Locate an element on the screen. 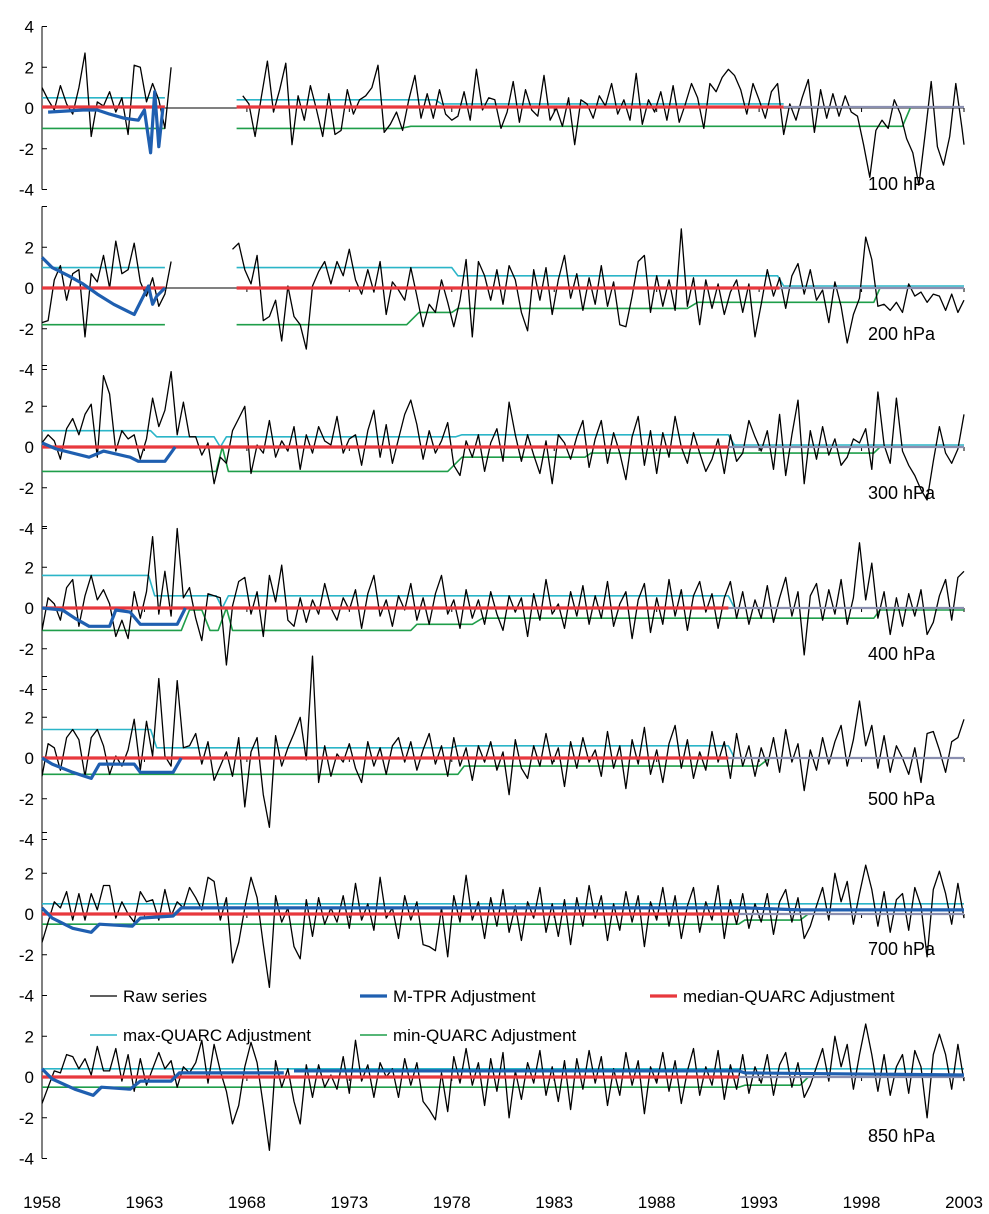 This screenshot has height=1214, width=989. legend-label: median-QUARC Adjustment is located at coordinates (789, 996).